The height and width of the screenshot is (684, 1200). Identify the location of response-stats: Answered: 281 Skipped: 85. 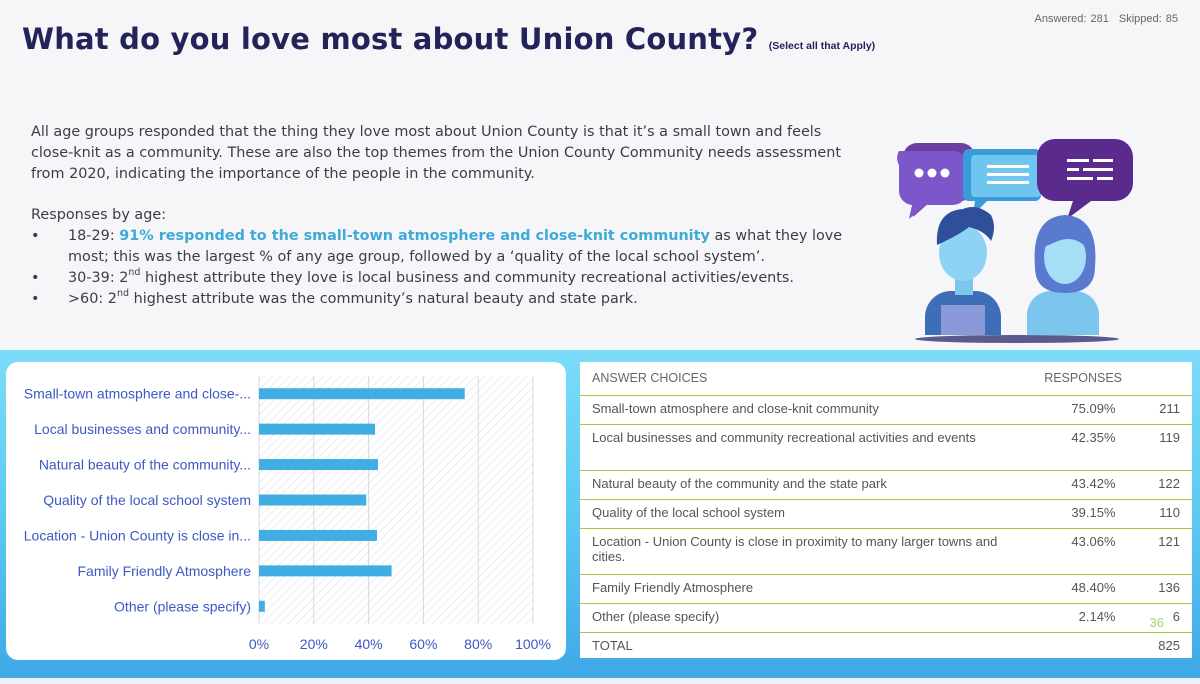
(1107, 19).